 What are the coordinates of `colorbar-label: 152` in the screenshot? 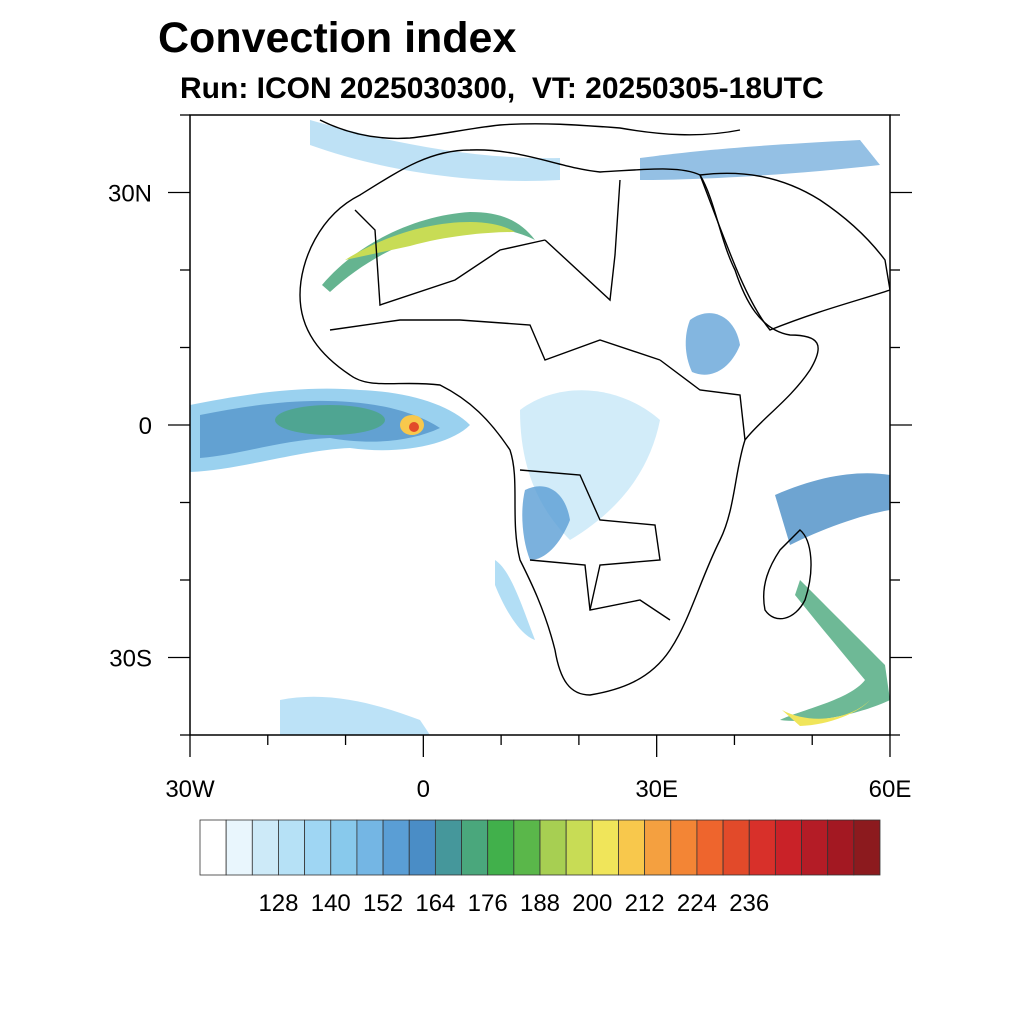 It's located at (383, 903).